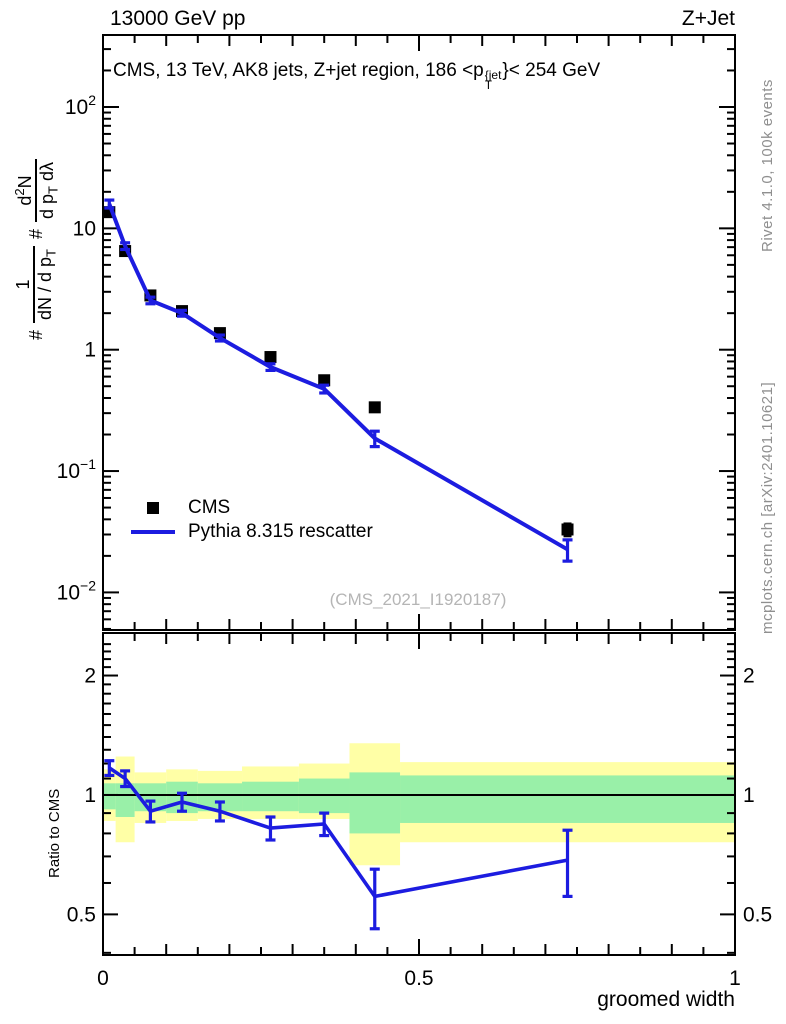 The image size is (786, 1024). Describe the element at coordinates (280, 531) in the screenshot. I see `legend-label-pythia: Pythia 8.315 rescatter` at that location.